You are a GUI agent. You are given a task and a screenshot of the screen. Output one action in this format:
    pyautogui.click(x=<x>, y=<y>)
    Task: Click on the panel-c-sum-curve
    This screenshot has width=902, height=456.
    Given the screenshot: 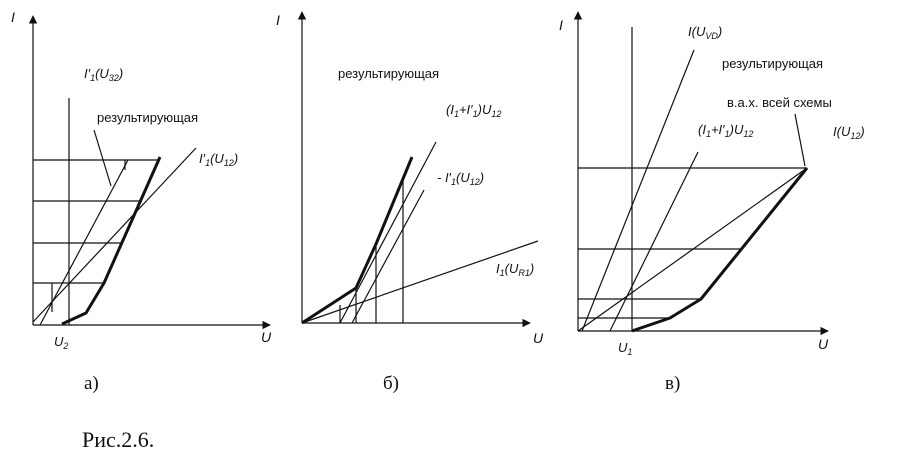 What is the action you would take?
    pyautogui.click(x=654, y=241)
    